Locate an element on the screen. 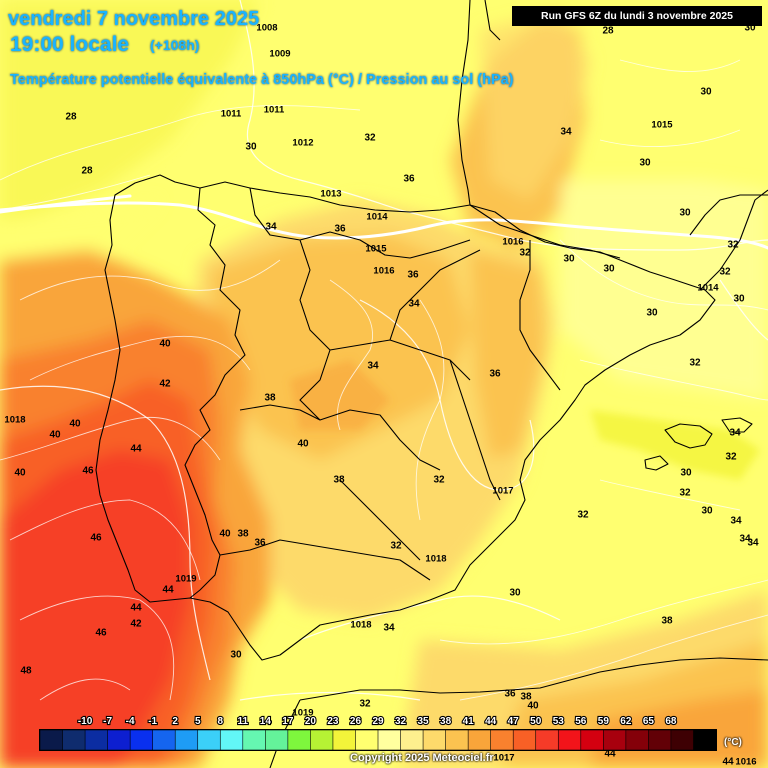 This screenshot has width=768, height=768. isobar-label: 1013 is located at coordinates (330, 194).